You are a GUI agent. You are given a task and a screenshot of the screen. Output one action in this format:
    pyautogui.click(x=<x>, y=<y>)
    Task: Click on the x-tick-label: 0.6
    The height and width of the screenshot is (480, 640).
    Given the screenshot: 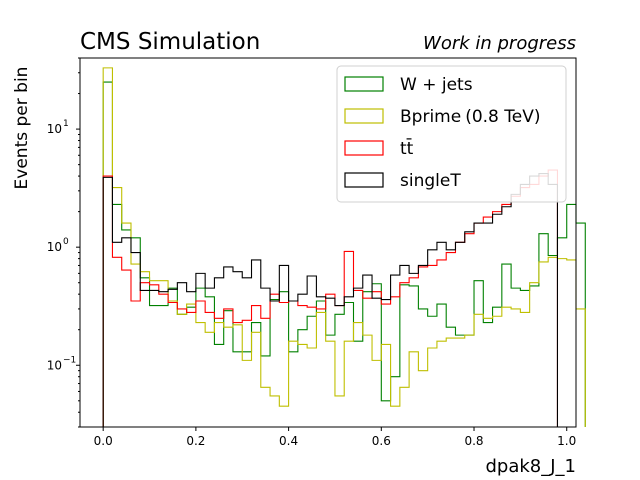 What is the action you would take?
    pyautogui.click(x=381, y=441)
    